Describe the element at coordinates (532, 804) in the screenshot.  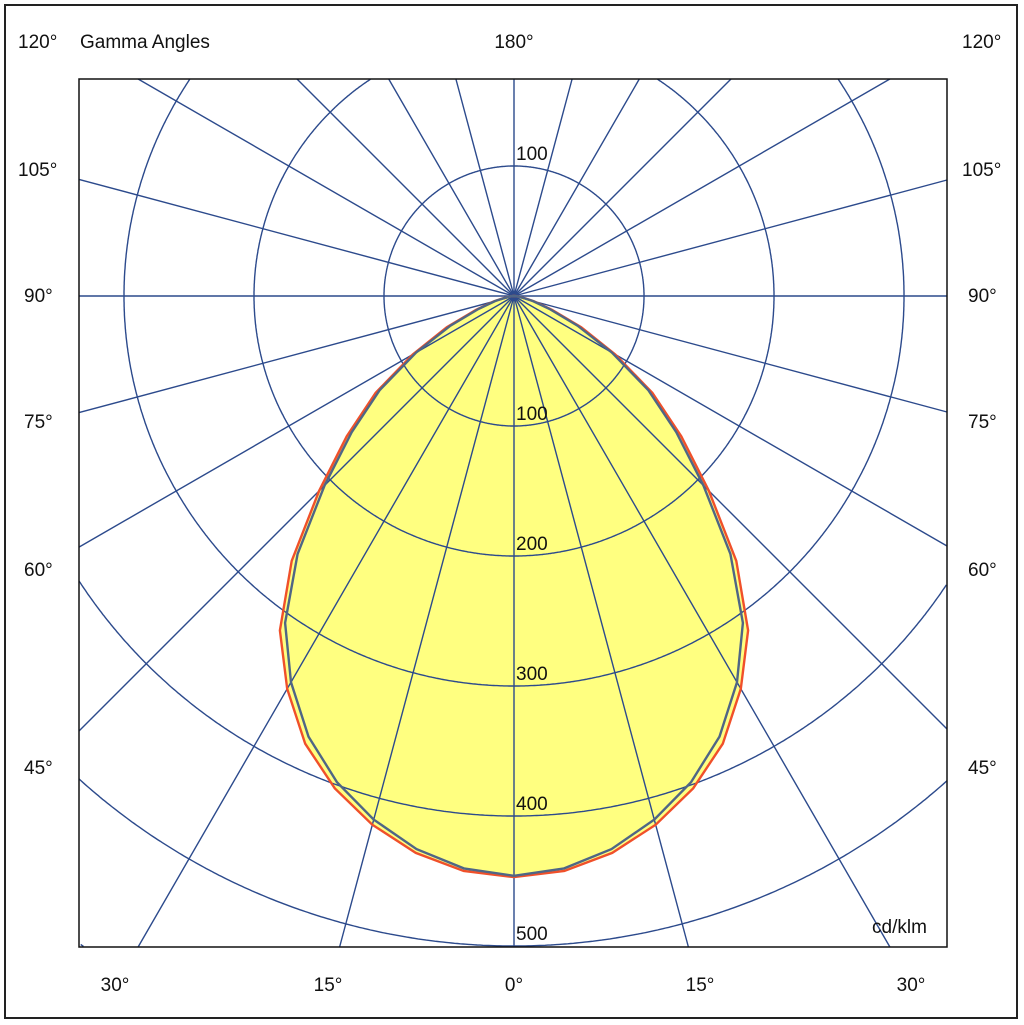
I see `radial-label: 400` at that location.